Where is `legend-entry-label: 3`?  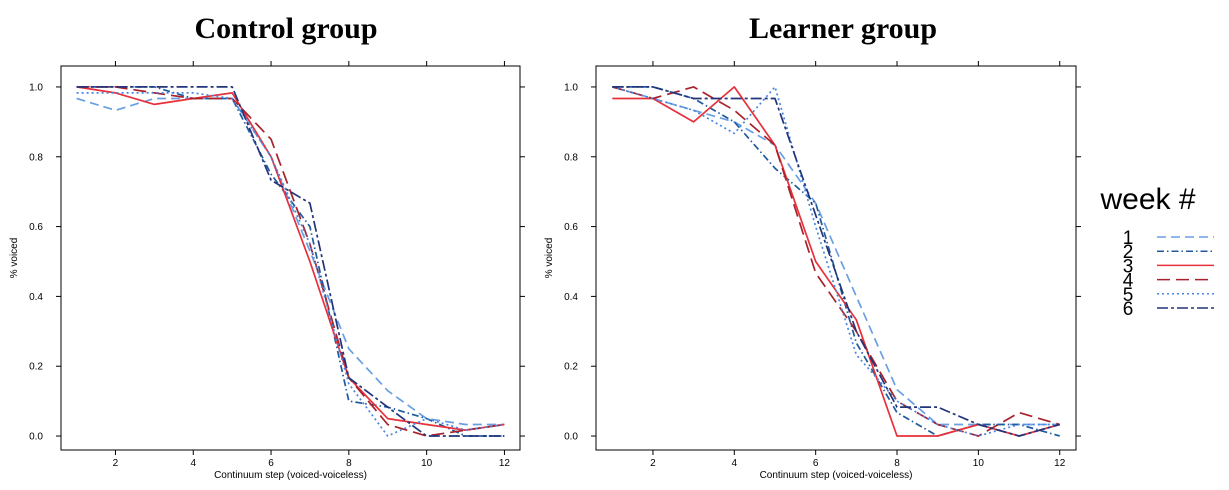
legend-entry-label: 3 is located at coordinates (1128, 266).